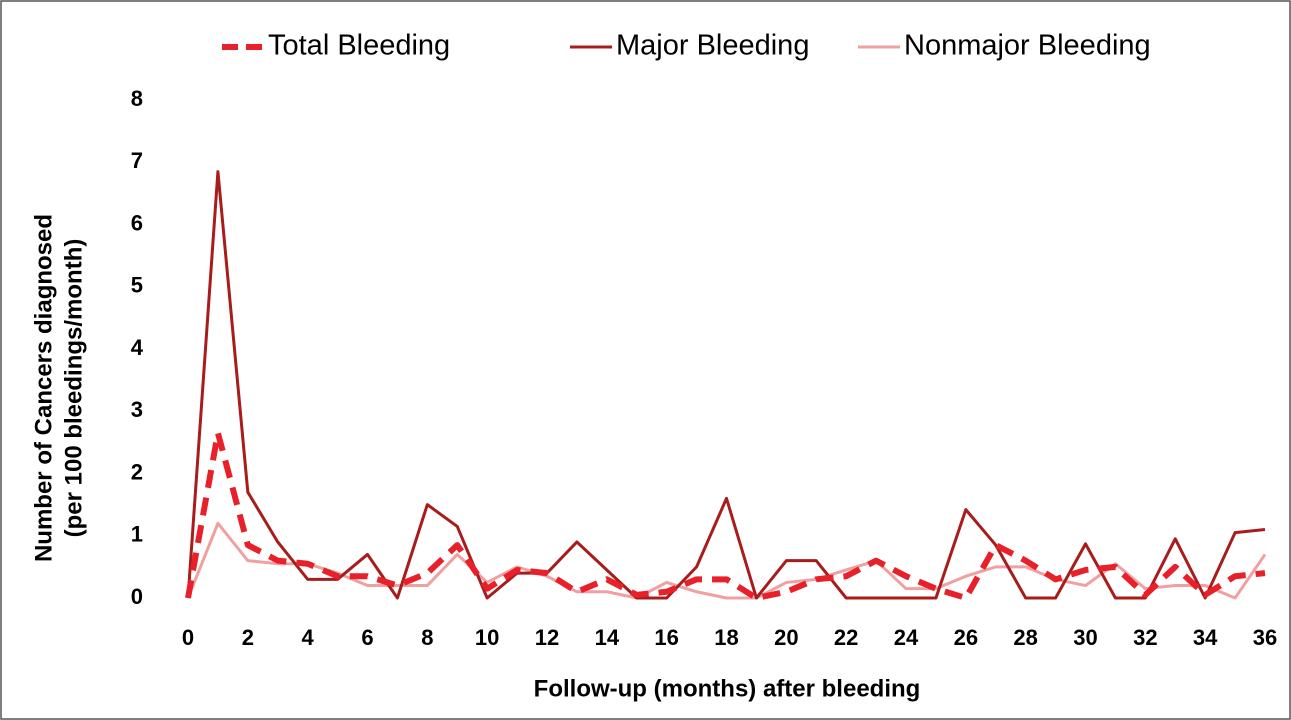 The height and width of the screenshot is (720, 1291). What do you see at coordinates (427, 637) in the screenshot?
I see `x-tick-label: 8` at bounding box center [427, 637].